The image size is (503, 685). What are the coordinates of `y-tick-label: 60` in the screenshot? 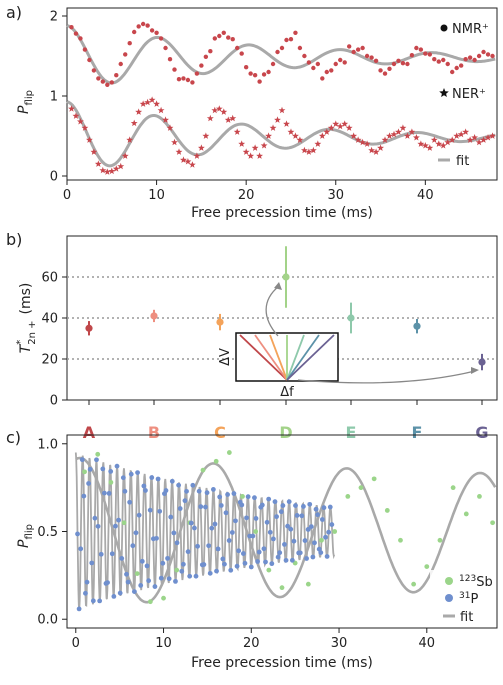 It's located at (49, 278).